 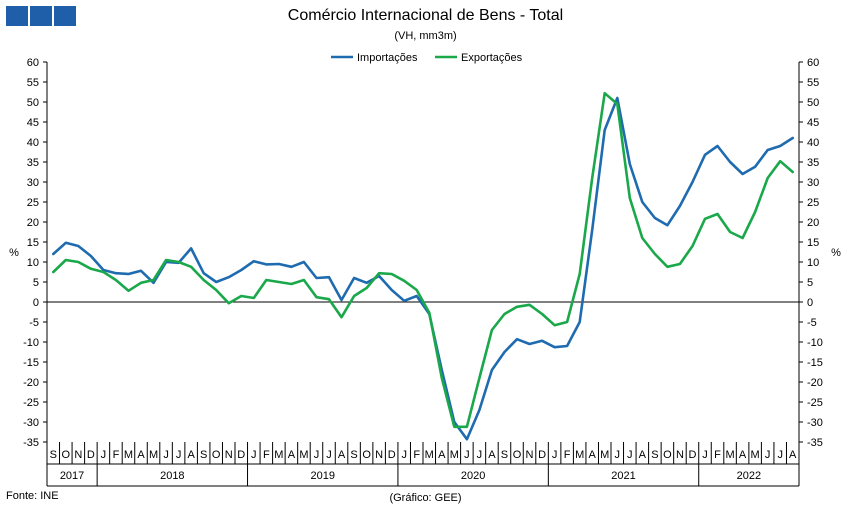 What do you see at coordinates (425, 36) in the screenshot?
I see `chart-subtitle: (VH, mm3m)` at bounding box center [425, 36].